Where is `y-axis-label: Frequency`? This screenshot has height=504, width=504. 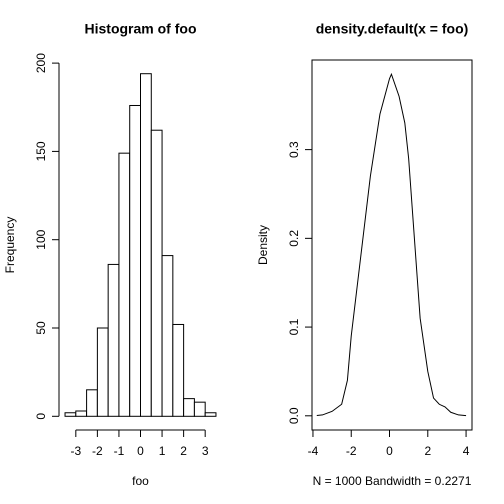
y-axis-label: Frequency is located at coordinates (10, 245).